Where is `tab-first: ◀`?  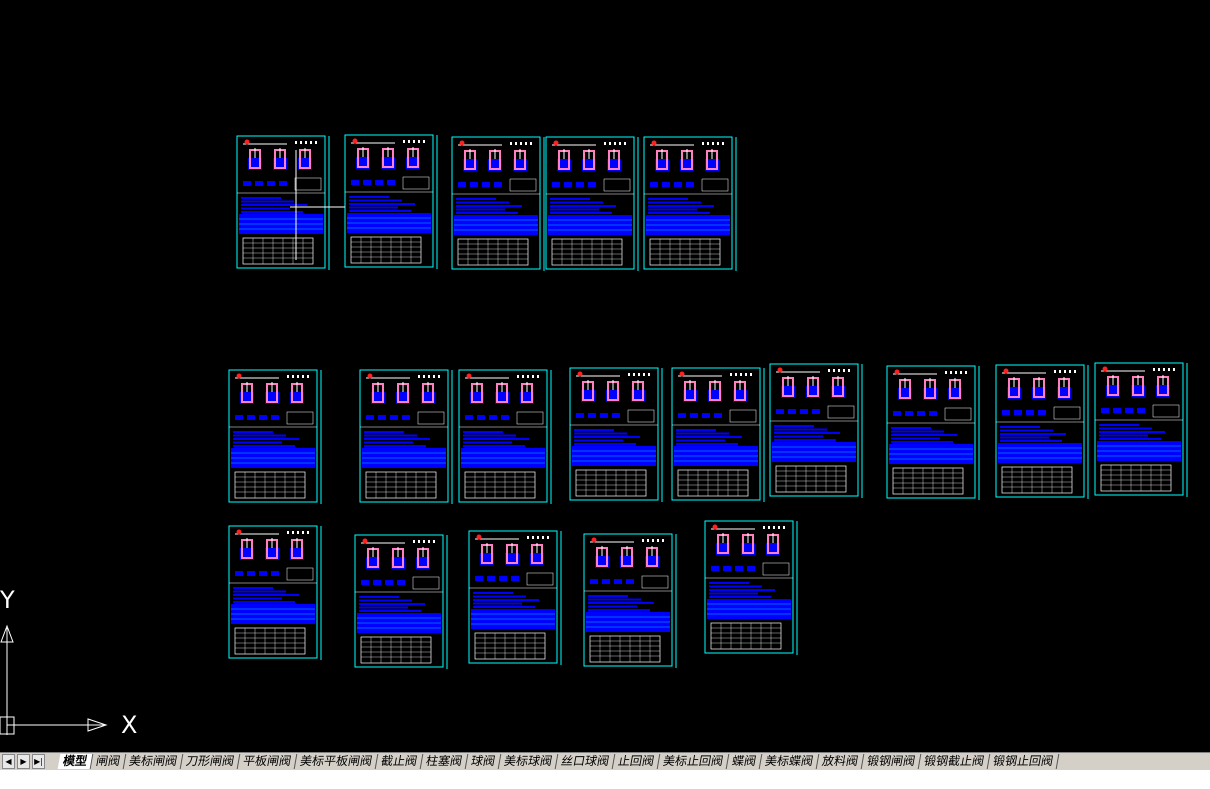 tab-first: ◀ is located at coordinates (8, 761).